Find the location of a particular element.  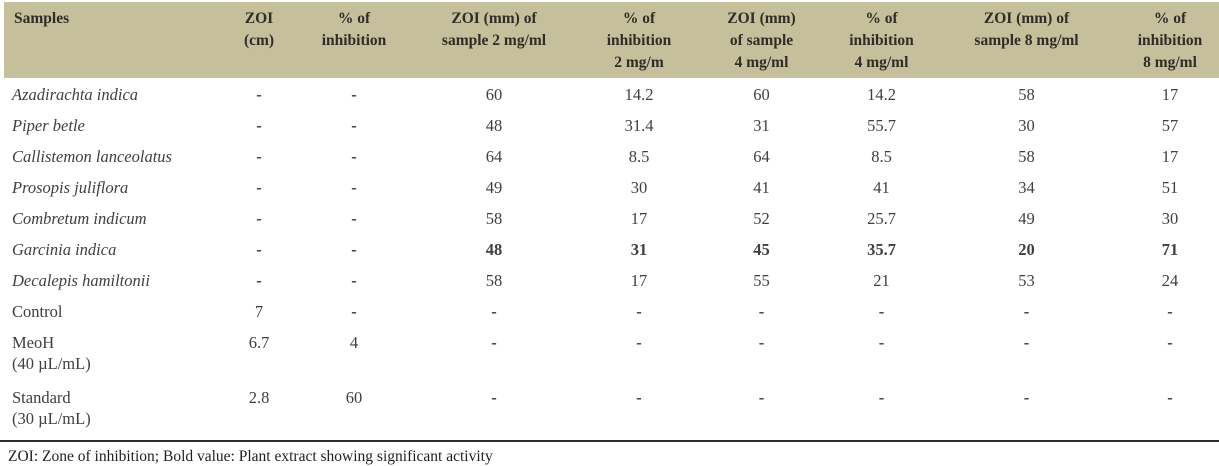

cell-r7-c6: - is located at coordinates (881, 311).